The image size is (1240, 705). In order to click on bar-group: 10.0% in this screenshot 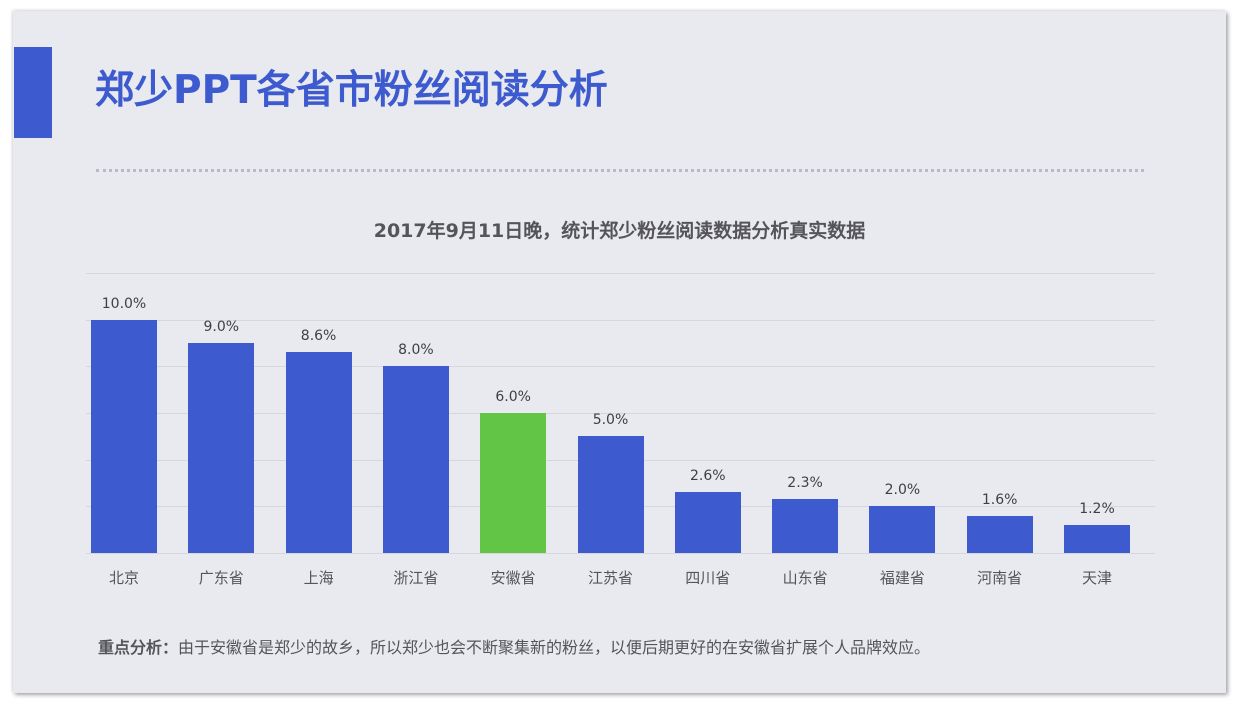, I will do `click(124, 413)`.